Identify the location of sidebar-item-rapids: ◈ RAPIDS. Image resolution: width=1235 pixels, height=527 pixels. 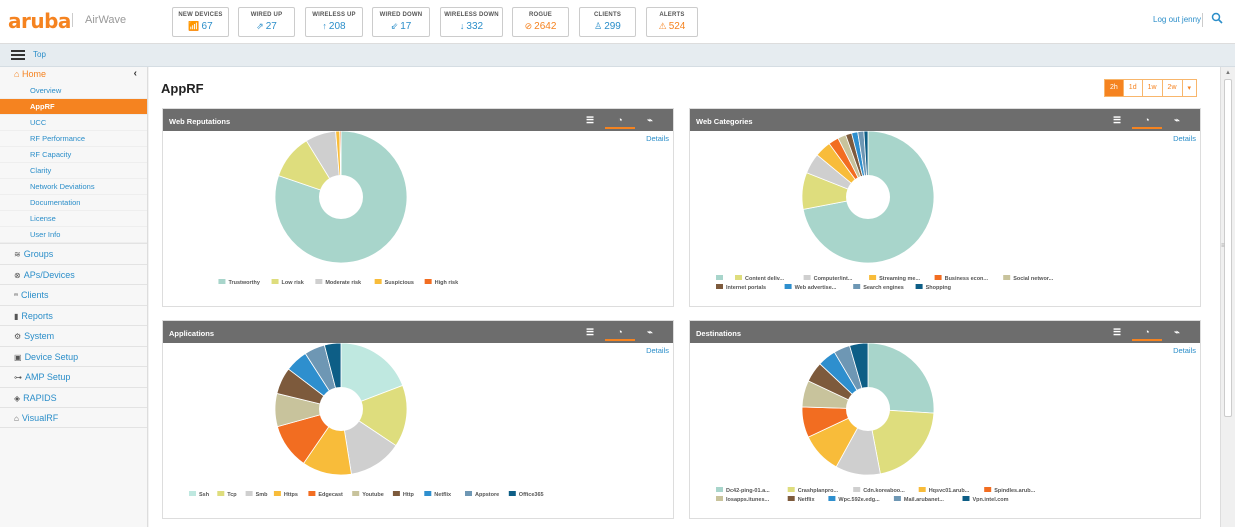
(73, 397).